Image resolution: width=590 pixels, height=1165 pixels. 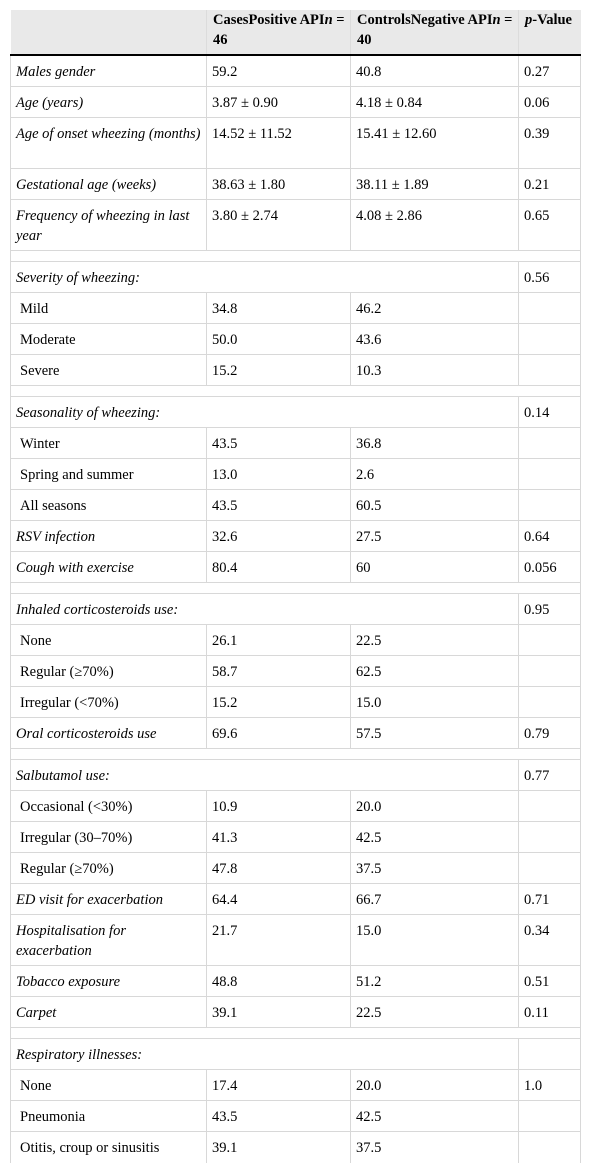 I want to click on group-header-row: Salbutamol use: 0.77, so click(x=295, y=775).